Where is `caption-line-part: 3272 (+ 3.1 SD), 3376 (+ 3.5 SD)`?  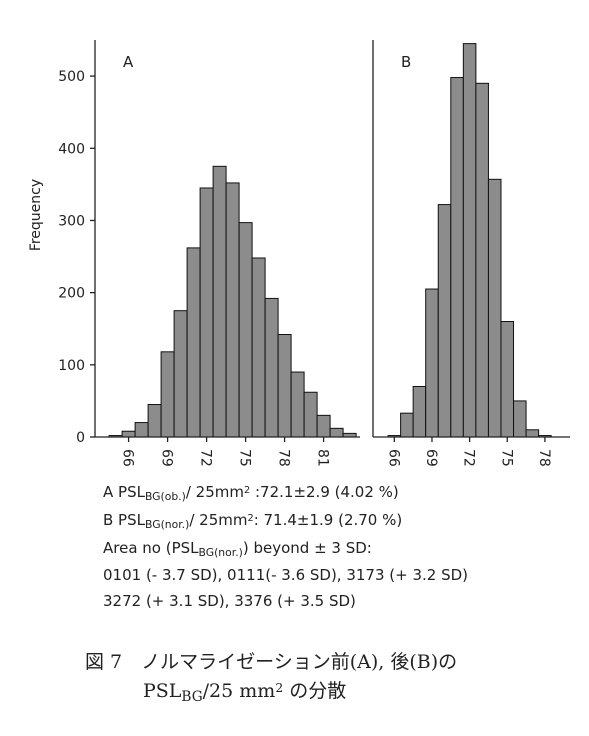
caption-line-part: 3272 (+ 3.1 SD), 3376 (+ 3.5 SD) is located at coordinates (229, 601).